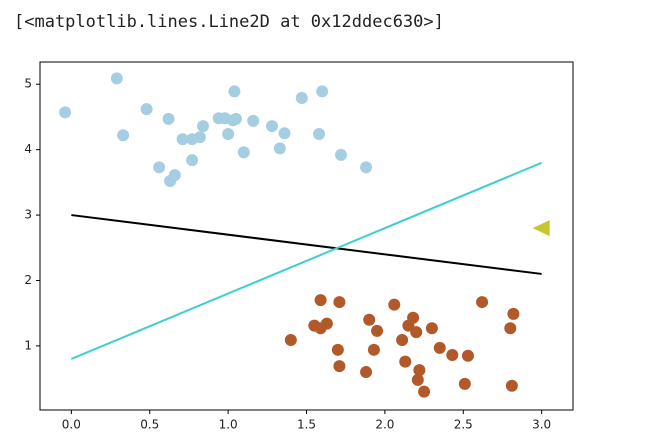 This screenshot has height=444, width=648. What do you see at coordinates (228, 425) in the screenshot?
I see `x-tick-label: 1.0` at bounding box center [228, 425].